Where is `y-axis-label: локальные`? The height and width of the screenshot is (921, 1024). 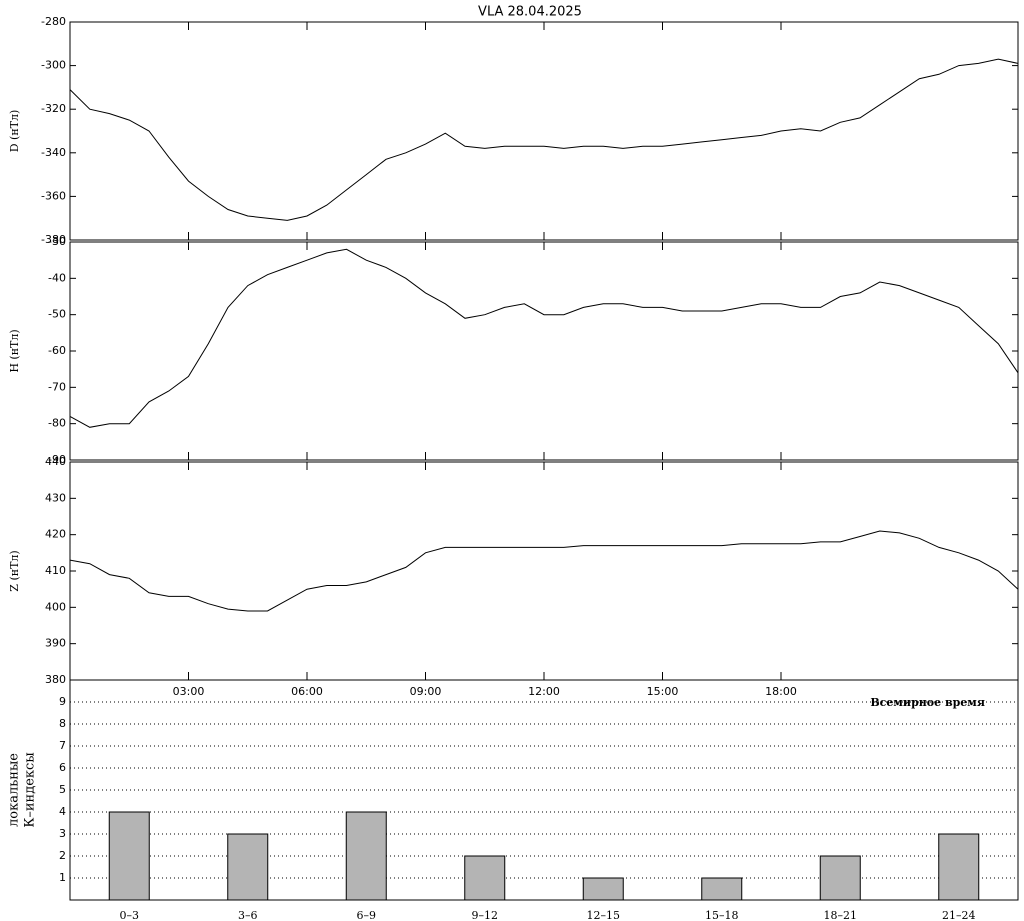 y-axis-label: локальные is located at coordinates (14, 790).